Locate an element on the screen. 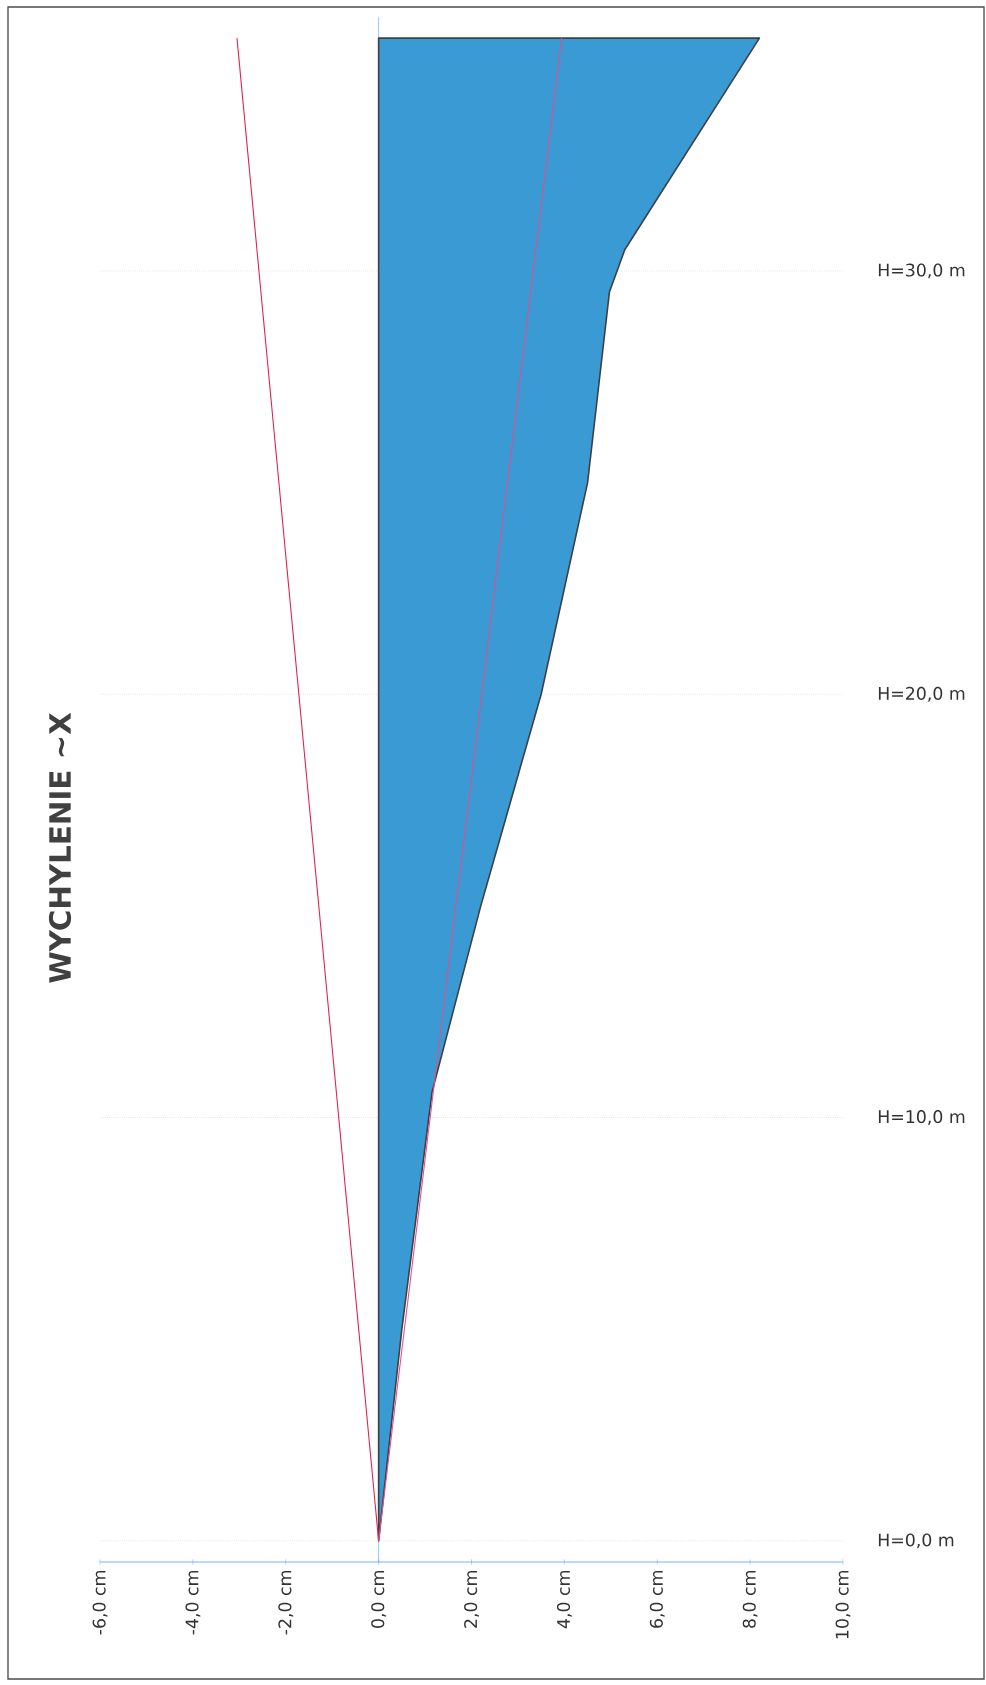 Image resolution: width=986 pixels, height=1685 pixels. x-tick-label: 8,0 cm is located at coordinates (750, 1599).